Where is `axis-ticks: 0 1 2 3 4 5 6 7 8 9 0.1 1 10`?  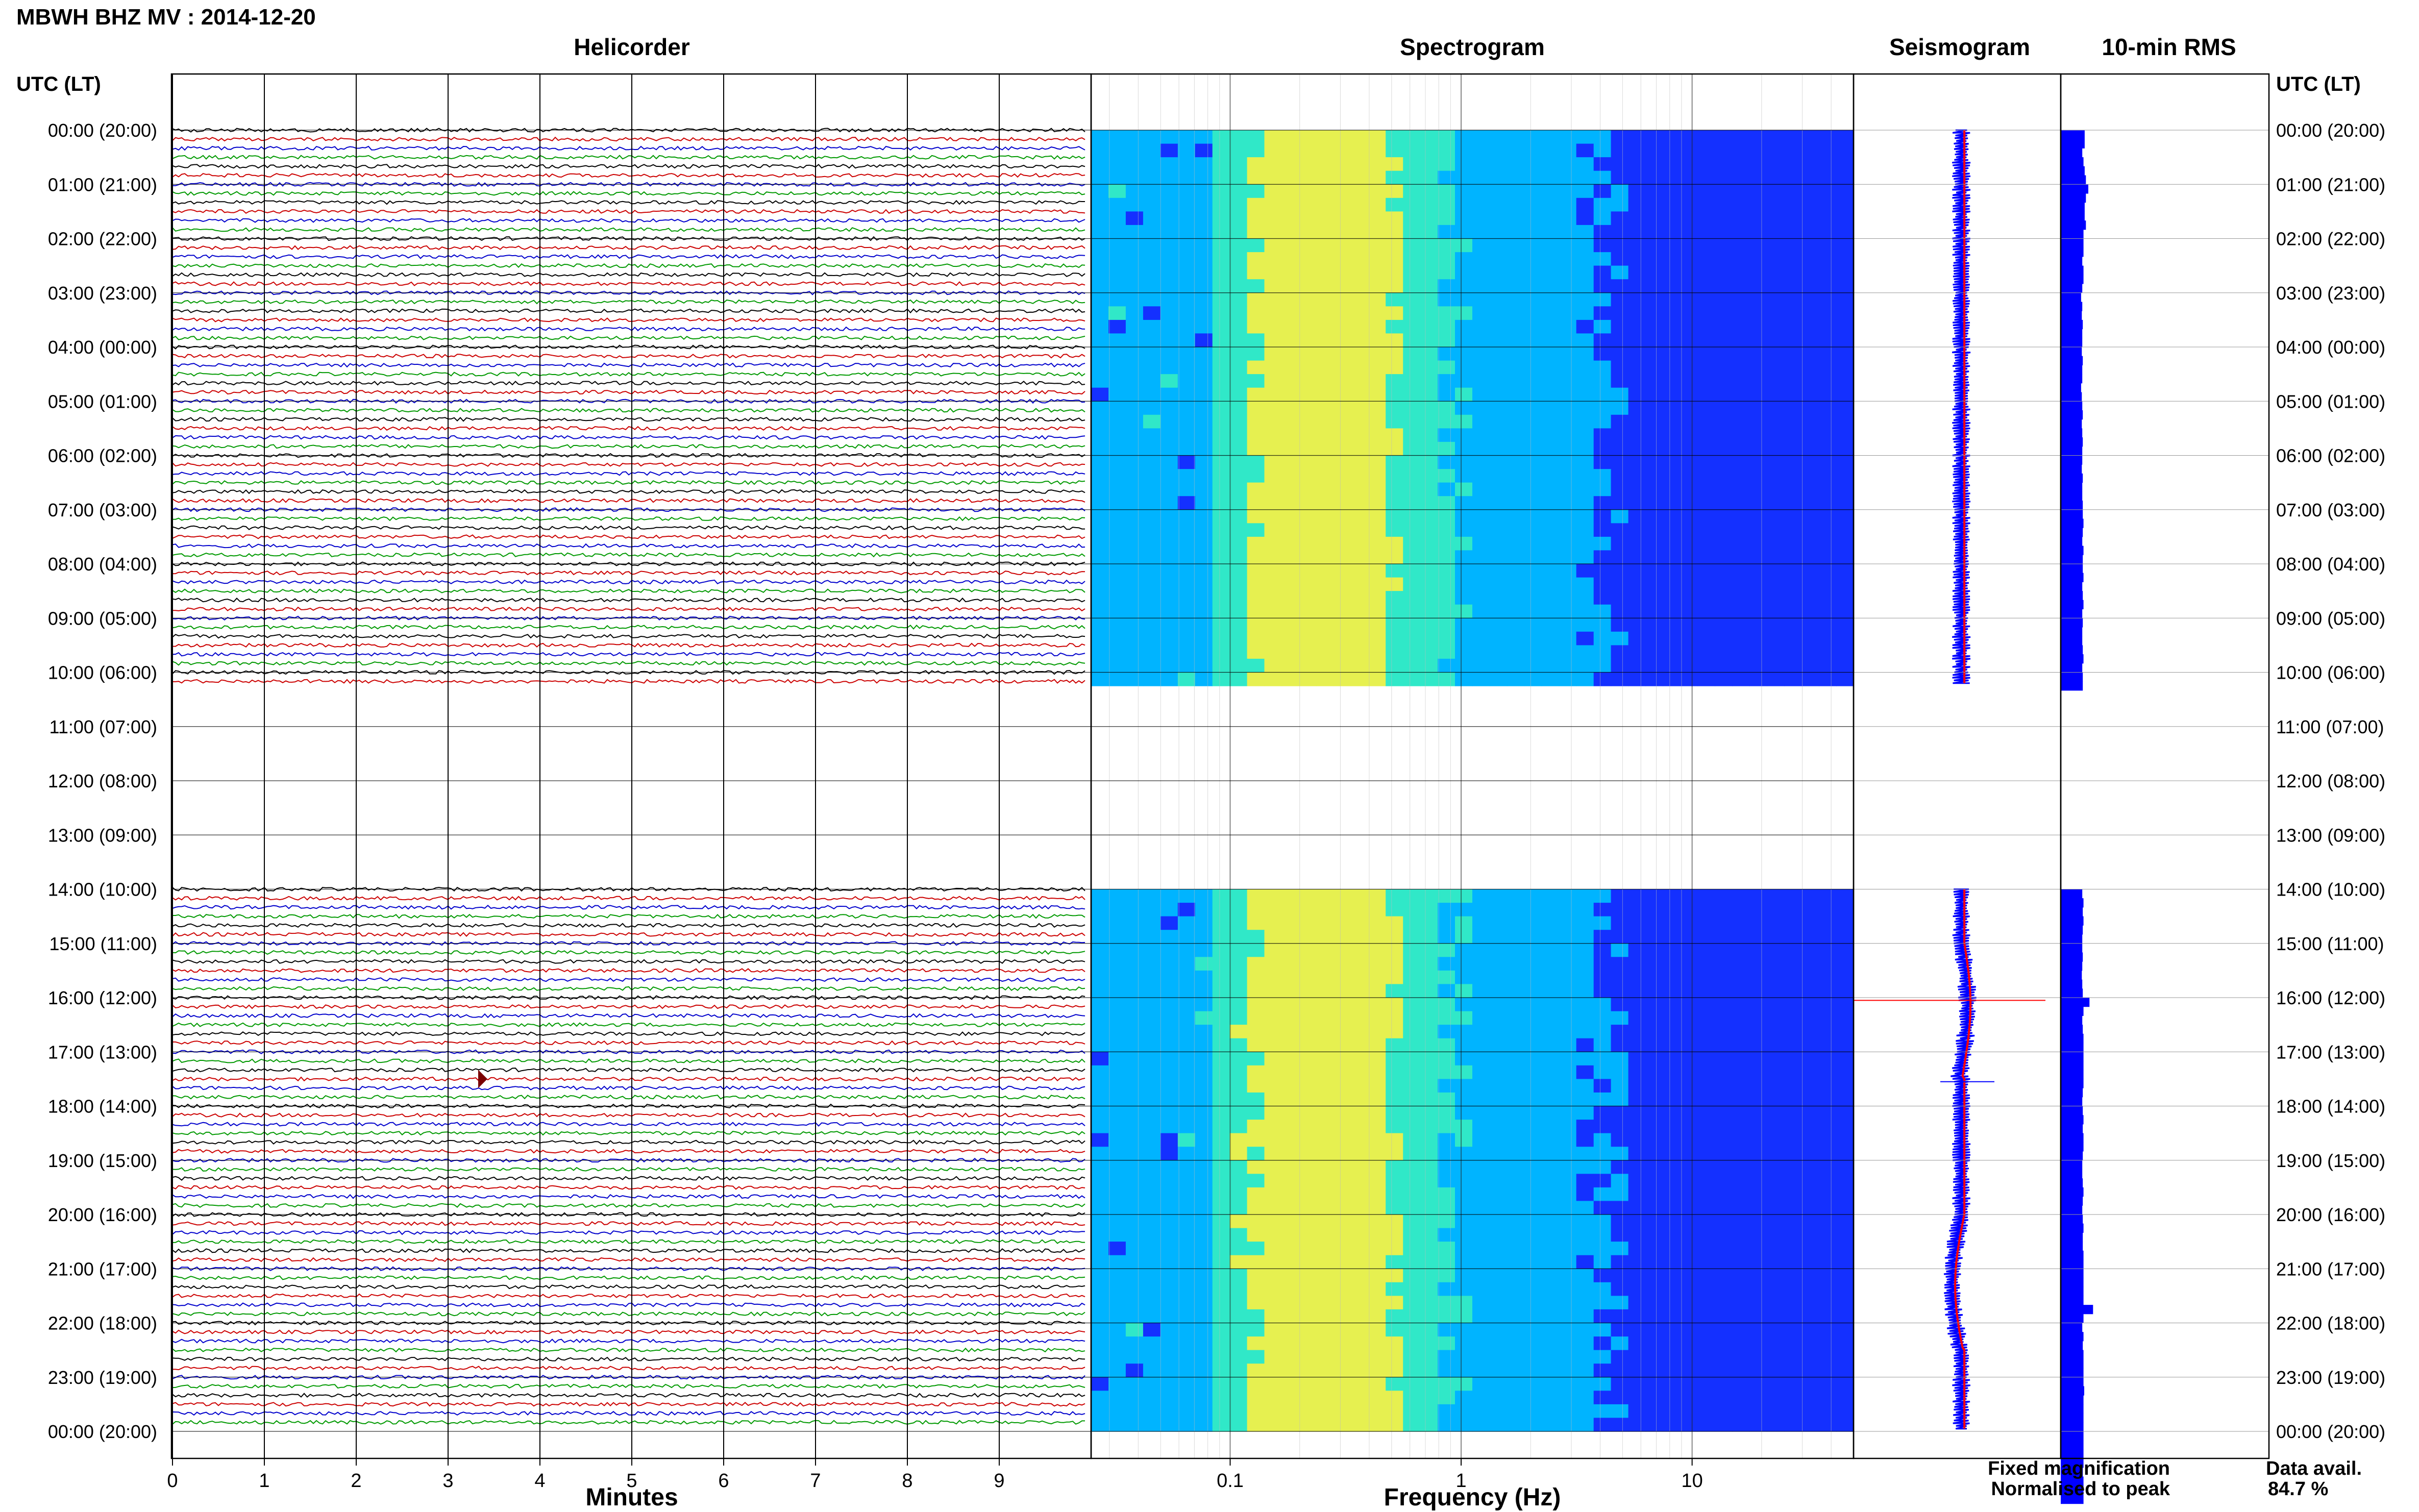 axis-ticks: 0 1 2 3 4 5 6 7 8 9 0.1 1 10 is located at coordinates (935, 1475).